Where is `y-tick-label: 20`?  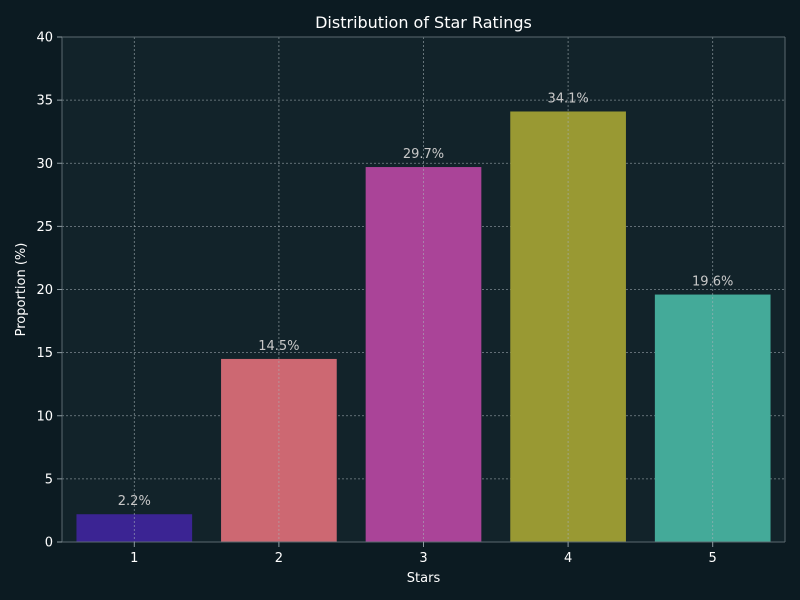 y-tick-label: 20 is located at coordinates (44, 290).